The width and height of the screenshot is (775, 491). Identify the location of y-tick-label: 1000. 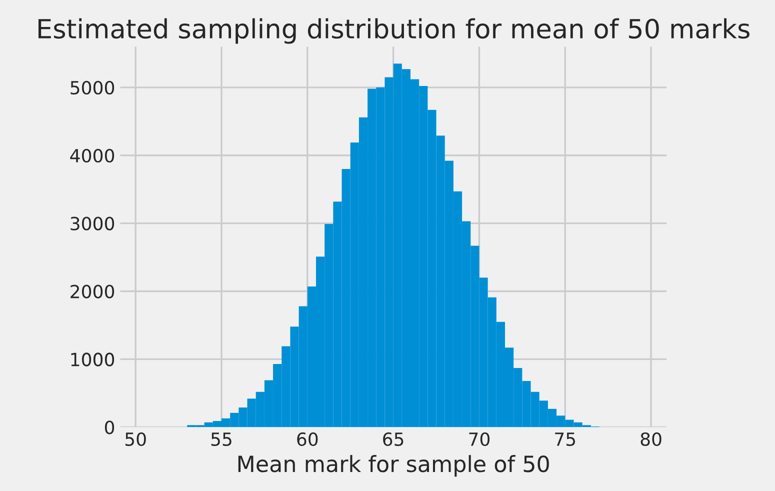
(92, 359).